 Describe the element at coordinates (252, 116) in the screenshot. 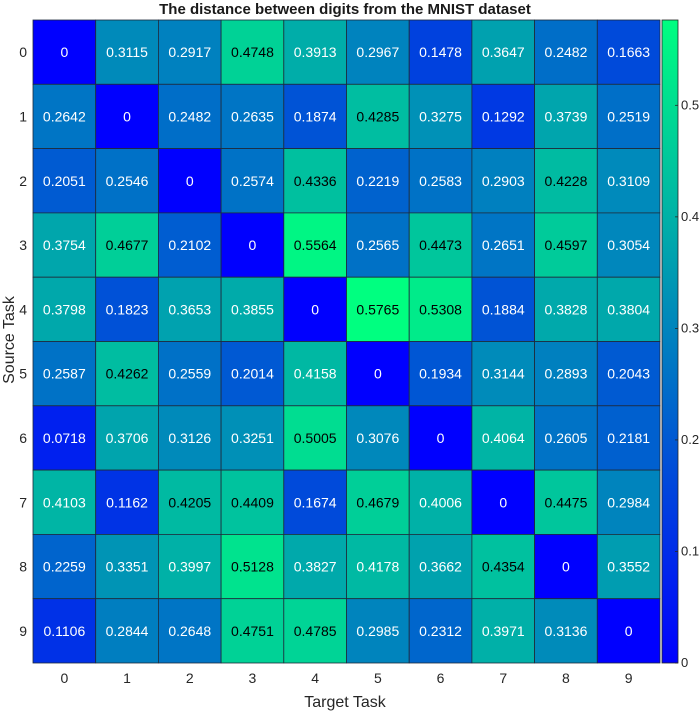

I see `cell-value-label: 0.2635` at that location.